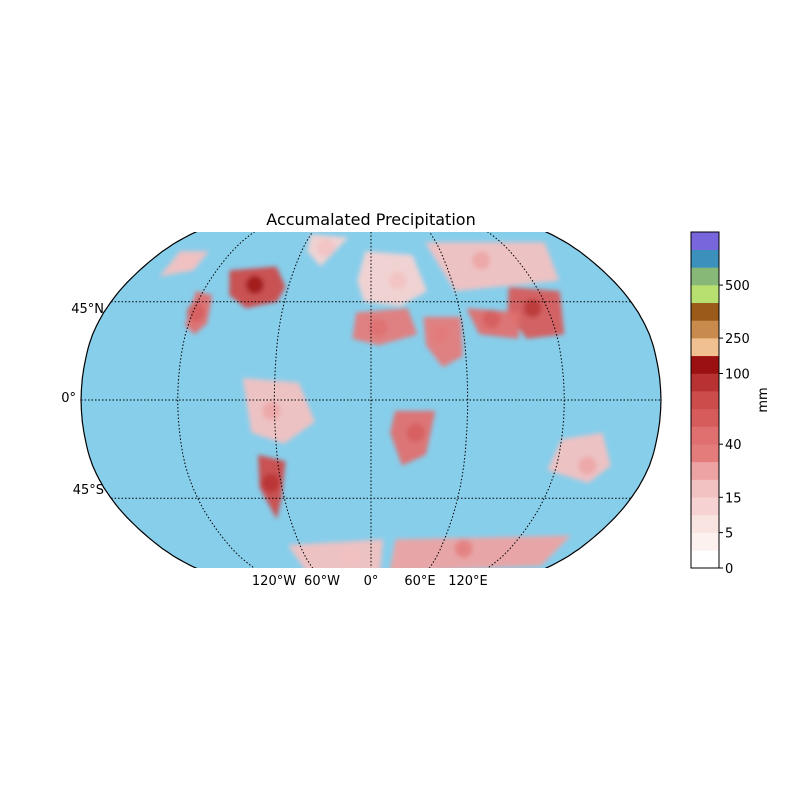 The width and height of the screenshot is (800, 800). I want to click on precip-core-australia, so click(587, 465).